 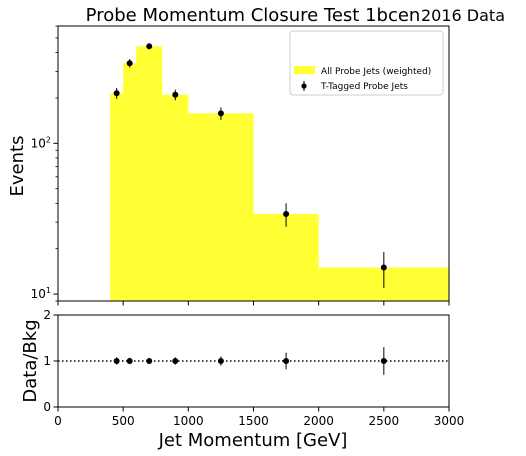 What do you see at coordinates (376, 72) in the screenshot?
I see `legend-entry-all-probe-jets: All Probe Jets (weighted)` at bounding box center [376, 72].